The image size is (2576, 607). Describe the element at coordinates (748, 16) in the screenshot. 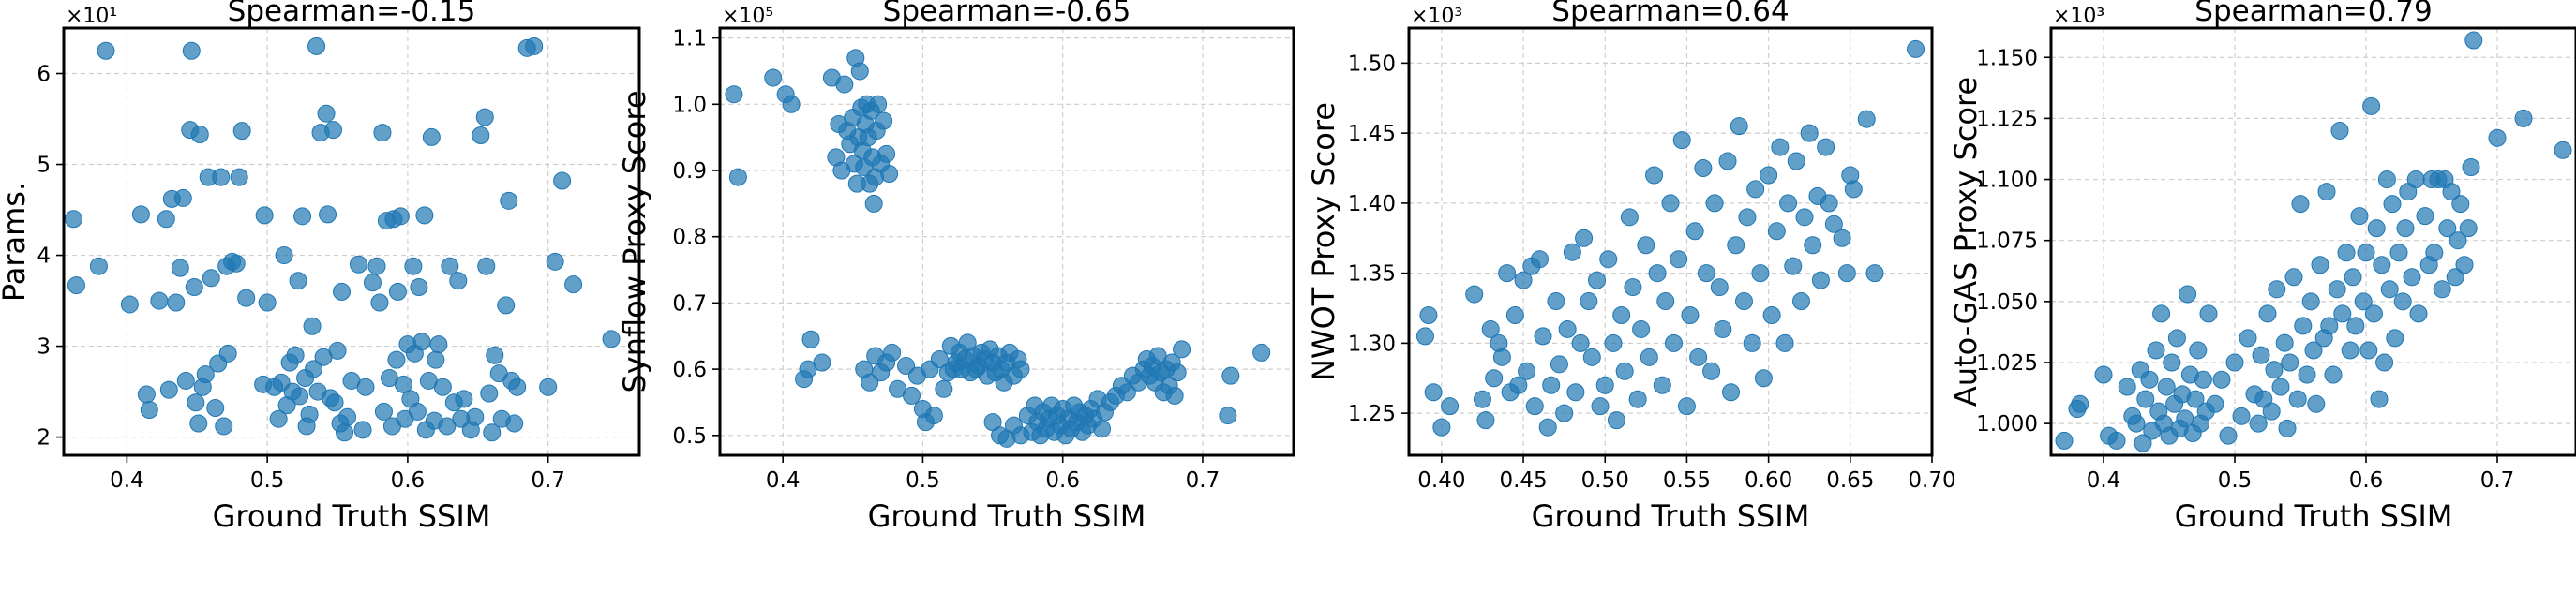

I see `y-axis-multiplier: ×10⁵` at that location.